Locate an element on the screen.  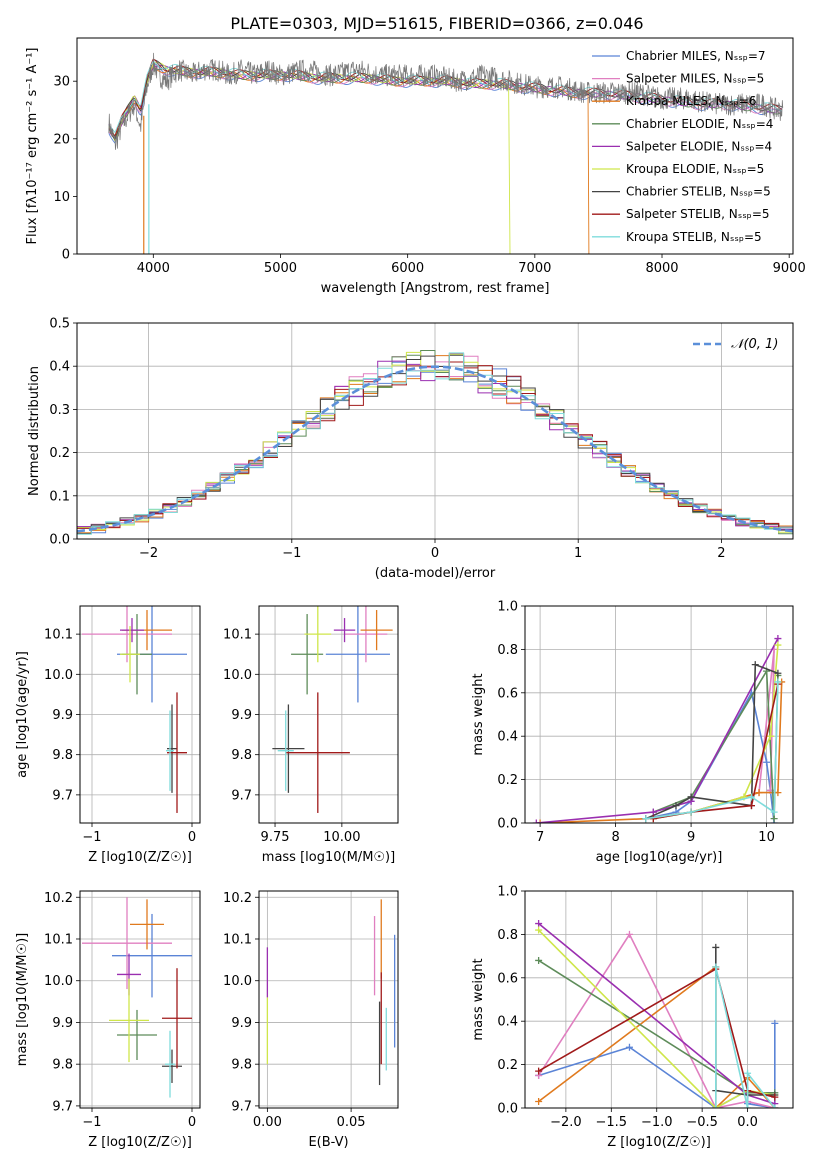
age_vs_mass-y-tick-label: 9.9 is located at coordinates (241, 715).